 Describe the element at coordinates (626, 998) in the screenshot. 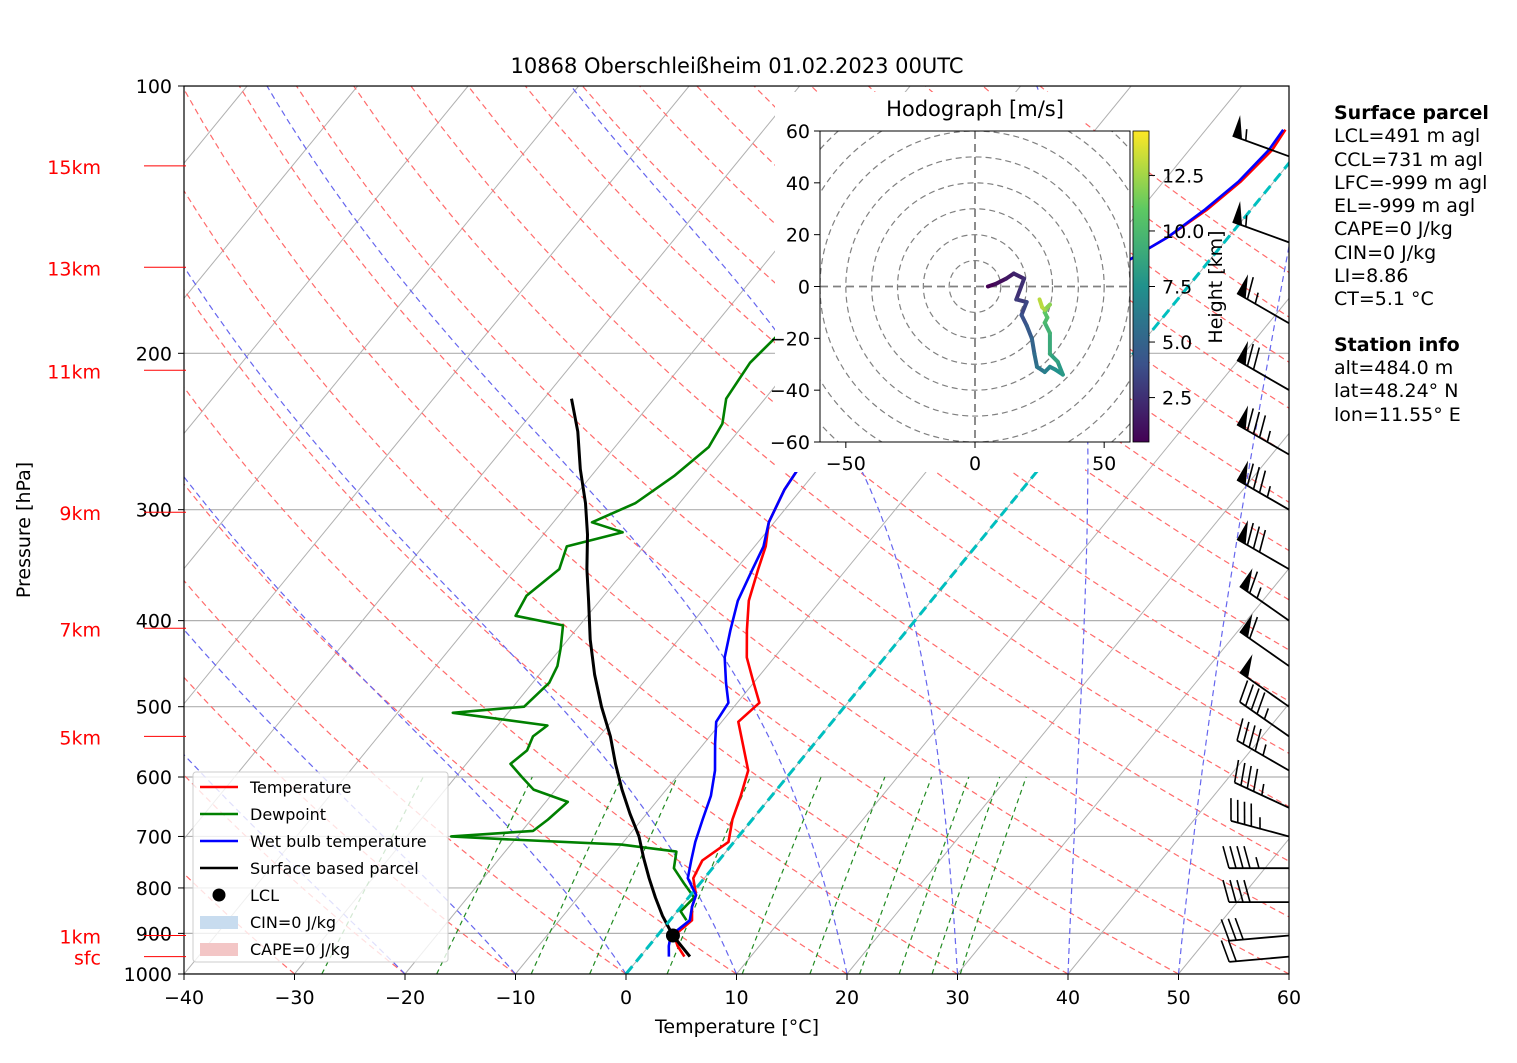

I see `x-tick-label: 0` at that location.